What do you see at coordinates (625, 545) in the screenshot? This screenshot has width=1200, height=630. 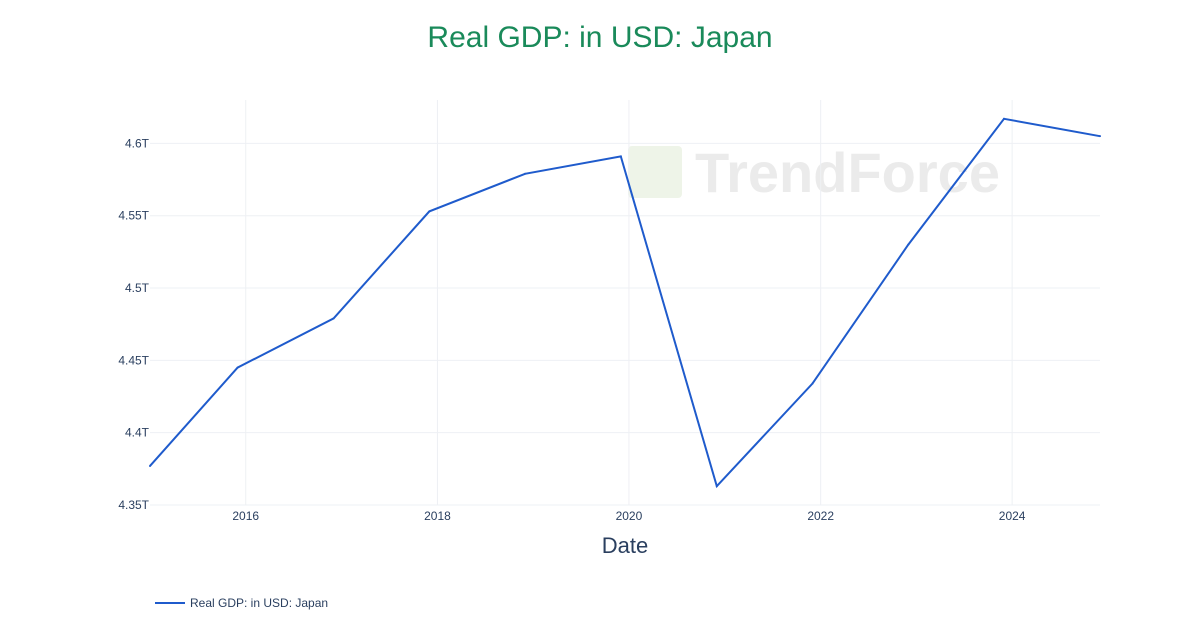 I see `x-axis-title: Date` at bounding box center [625, 545].